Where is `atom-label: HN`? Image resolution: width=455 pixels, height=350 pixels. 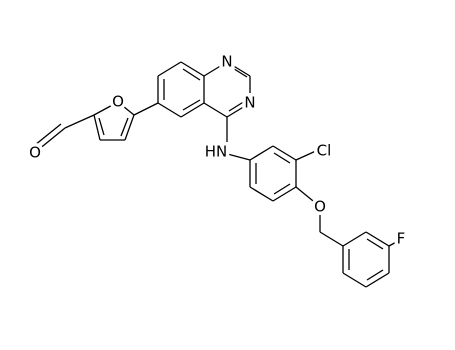
atom-label: HN is located at coordinates (216, 152).